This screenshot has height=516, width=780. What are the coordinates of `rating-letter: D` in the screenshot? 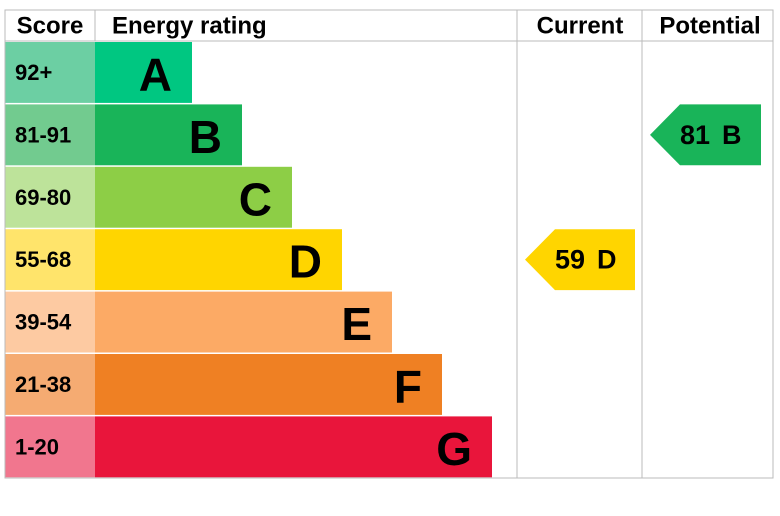 It's located at (305, 262).